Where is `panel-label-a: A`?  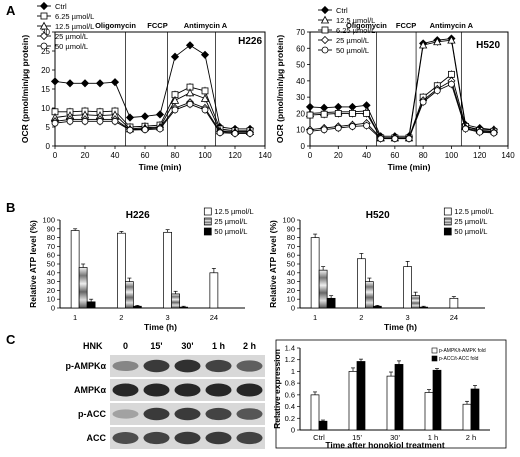 panel-label-a: A is located at coordinates (11, 10).